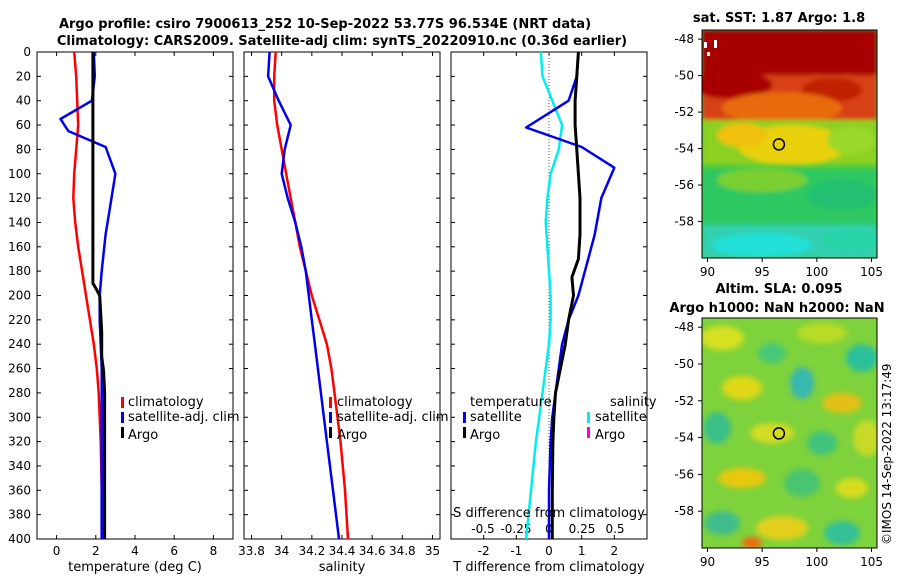  What do you see at coordinates (19, 296) in the screenshot?
I see `depth-tick-label: 200` at bounding box center [19, 296].